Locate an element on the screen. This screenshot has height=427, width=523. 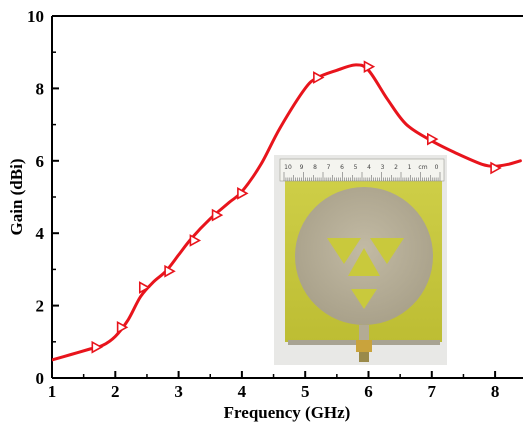
ruler-number: 2 is located at coordinates (396, 167).